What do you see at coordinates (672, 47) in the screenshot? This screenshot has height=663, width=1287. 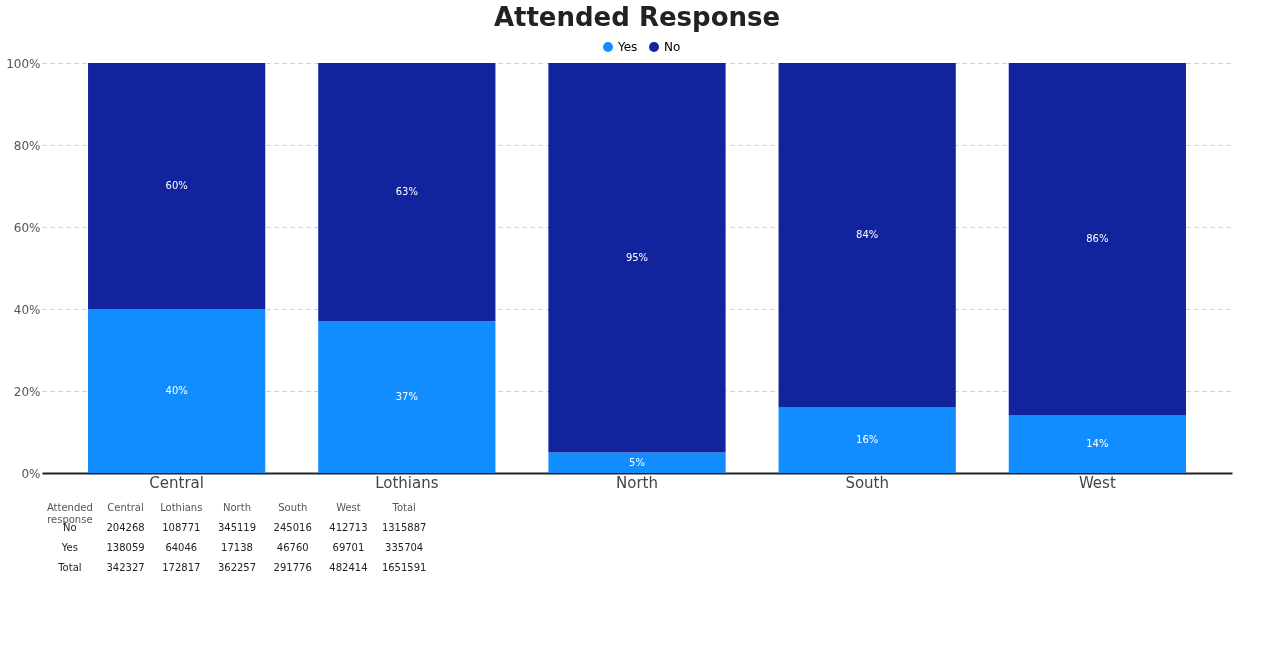 I see `legend-label: No` at bounding box center [672, 47].